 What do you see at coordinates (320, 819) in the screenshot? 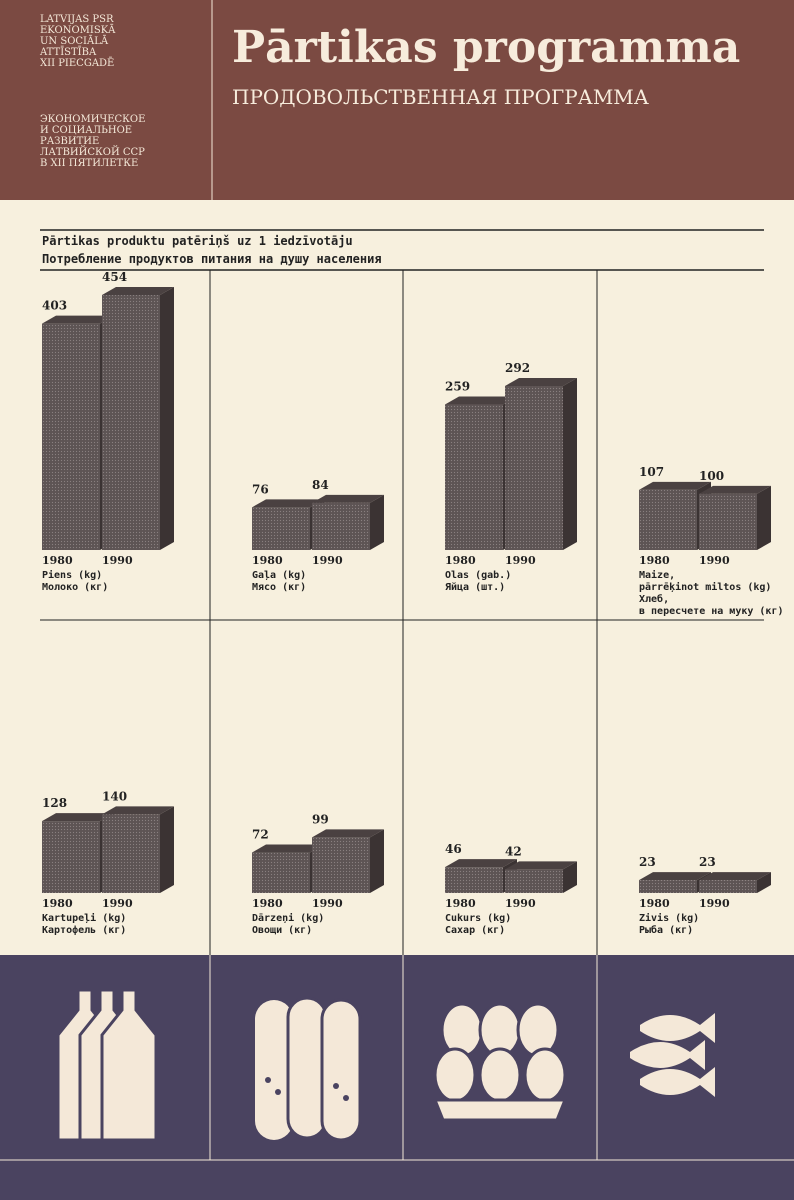
I see `value-label: 99` at bounding box center [320, 819].